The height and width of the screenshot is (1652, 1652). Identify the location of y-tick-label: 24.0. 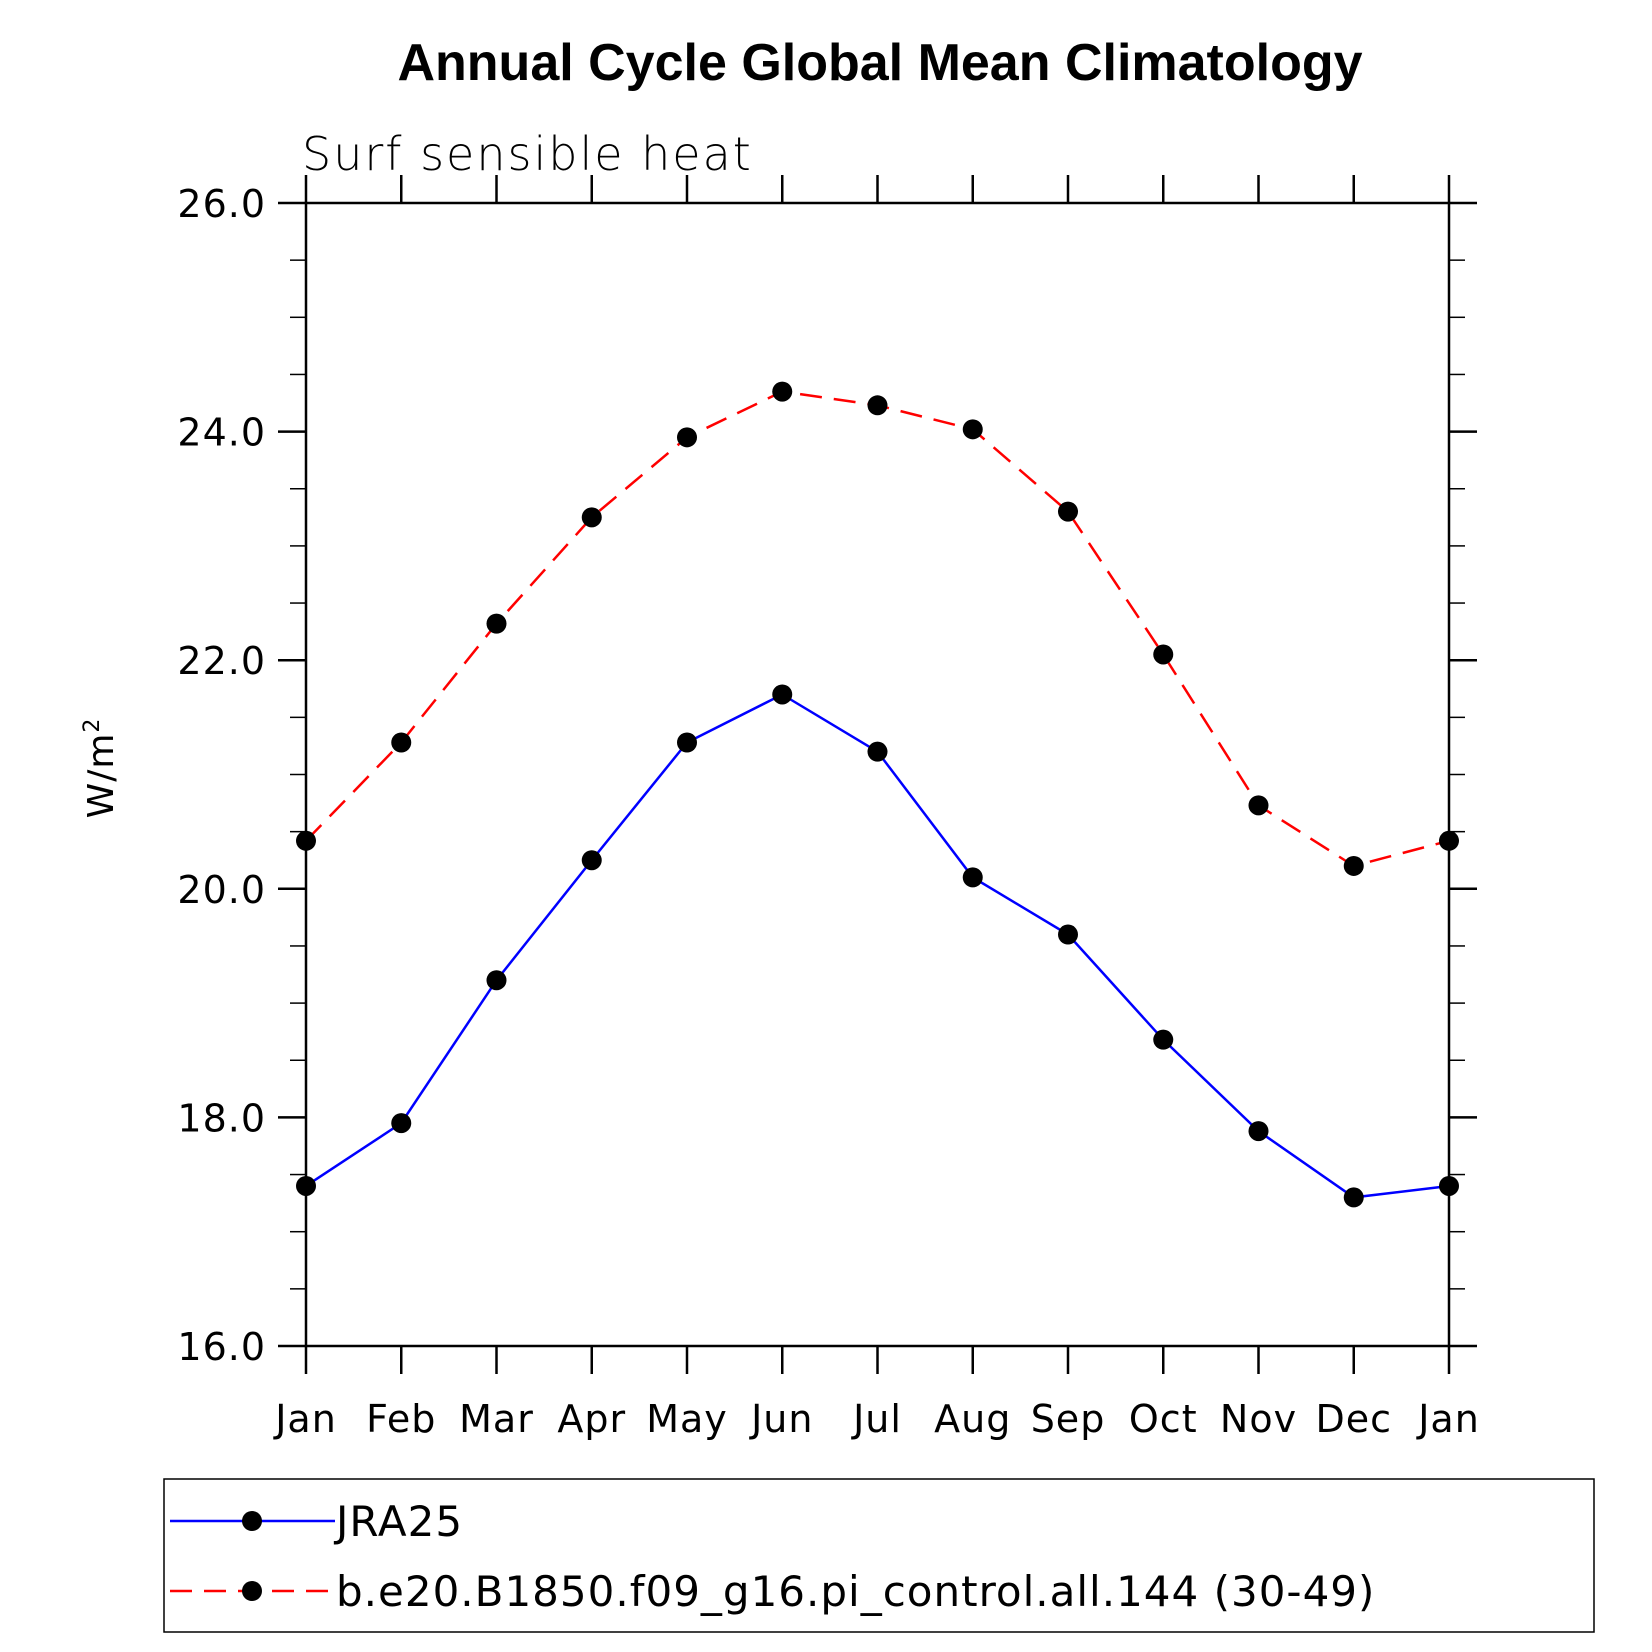
(221, 433).